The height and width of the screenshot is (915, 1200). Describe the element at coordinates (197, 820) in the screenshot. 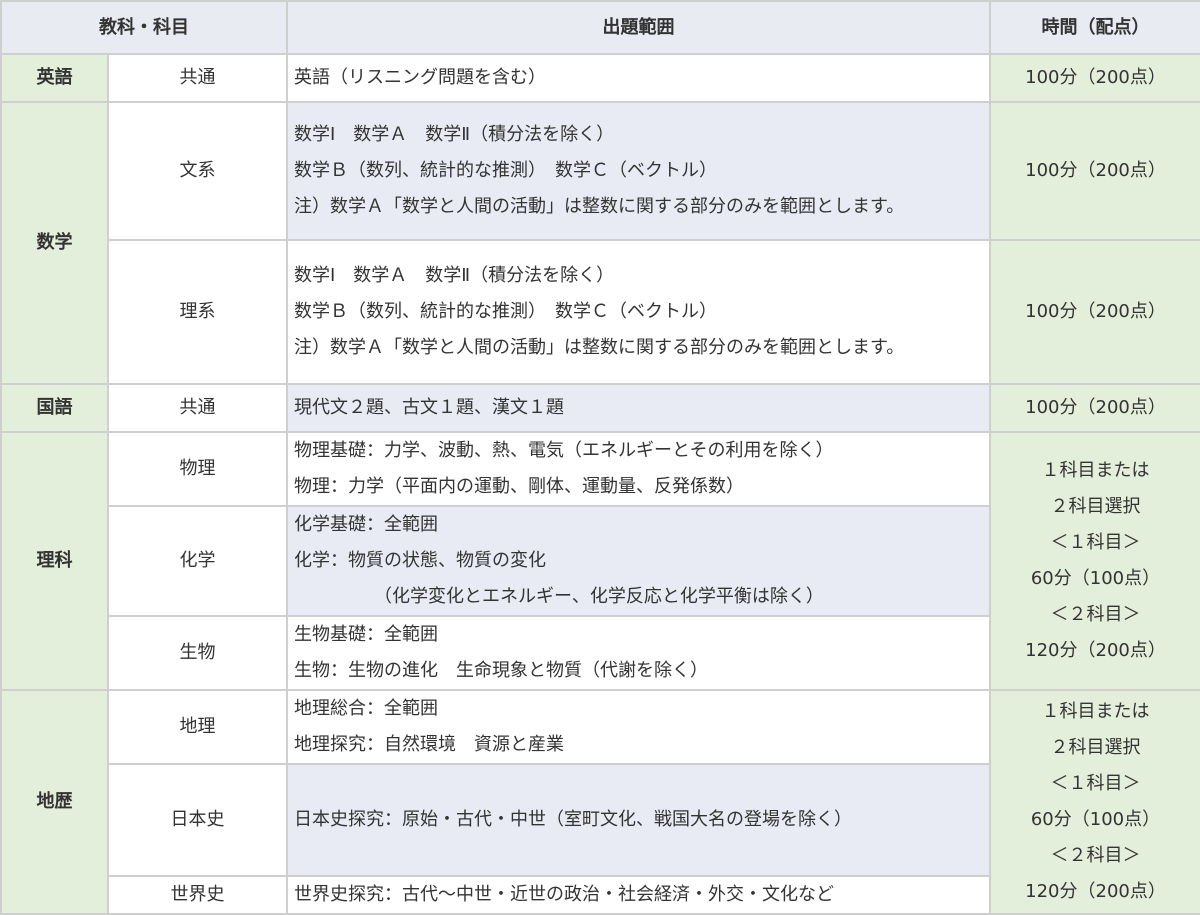

I see `sub-cell: 日本史` at that location.